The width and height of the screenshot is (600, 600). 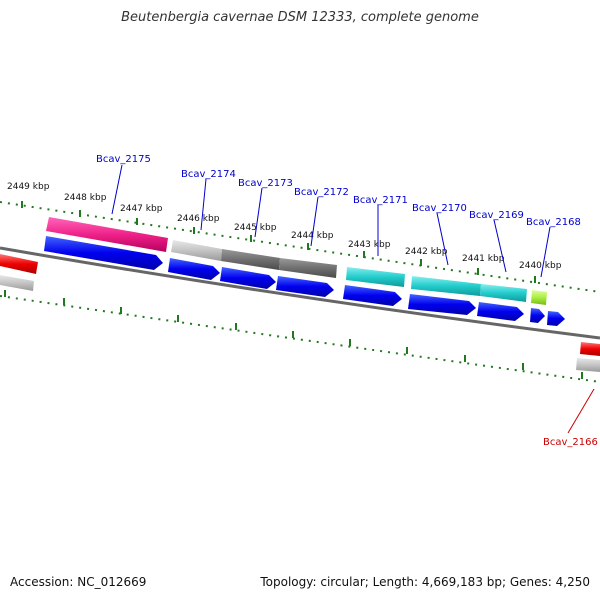 What do you see at coordinates (570, 442) in the screenshot?
I see `gene-label-bcav-2166: Bcav_2166` at bounding box center [570, 442].